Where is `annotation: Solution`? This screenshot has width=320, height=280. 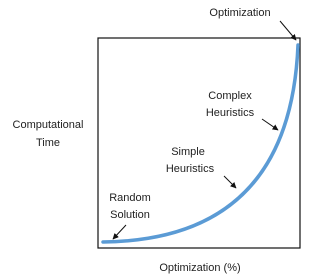
annotation: Solution is located at coordinates (130, 215).